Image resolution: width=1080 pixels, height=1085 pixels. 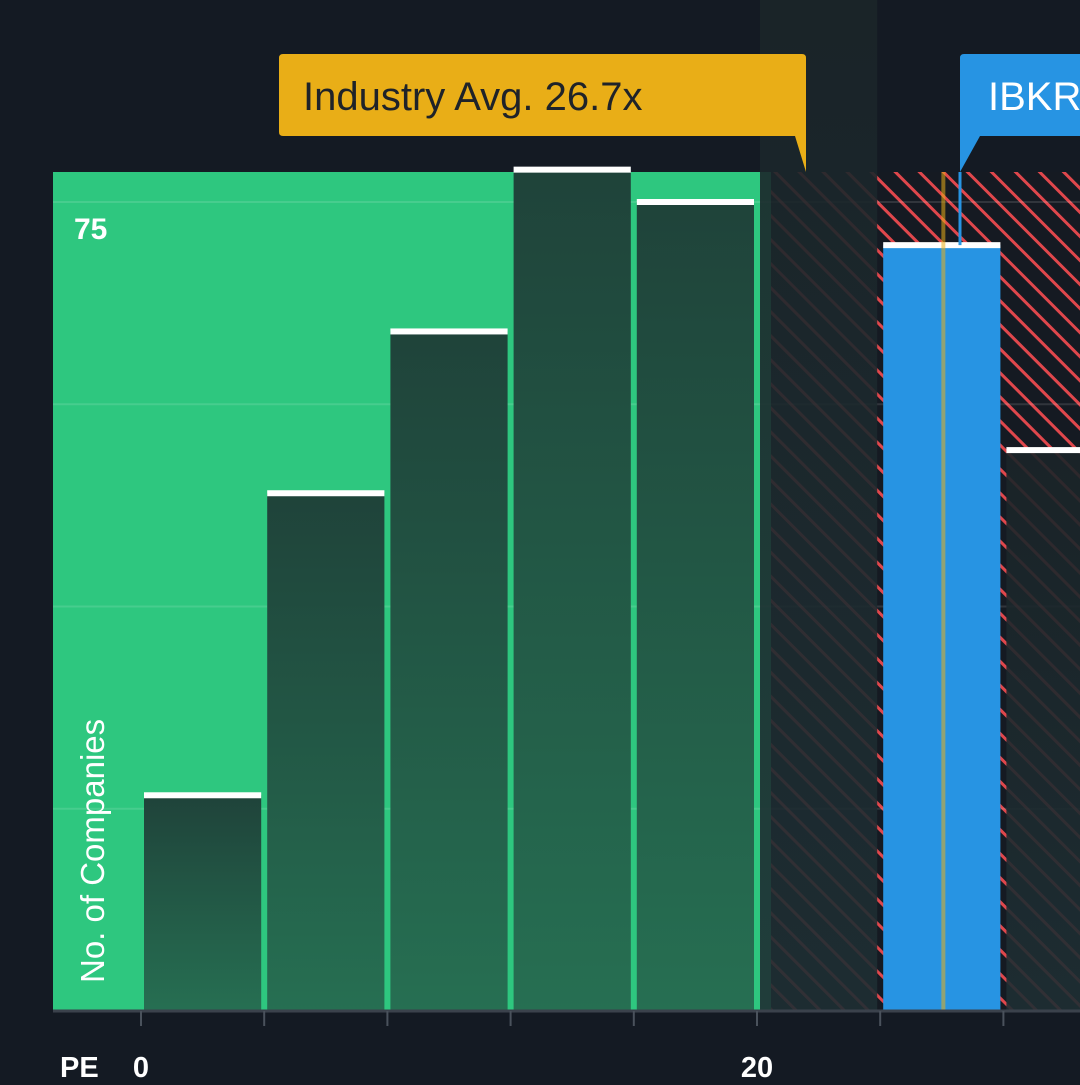 What do you see at coordinates (90, 229) in the screenshot?
I see `y-tick-label-0: 75` at bounding box center [90, 229].